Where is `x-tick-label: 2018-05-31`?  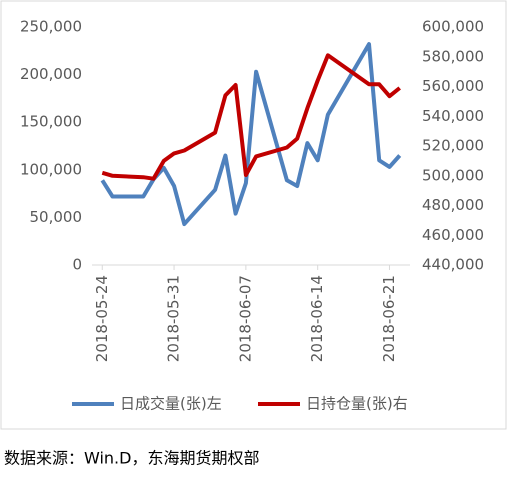
x-tick-label: 2018-05-31 is located at coordinates (174, 318).